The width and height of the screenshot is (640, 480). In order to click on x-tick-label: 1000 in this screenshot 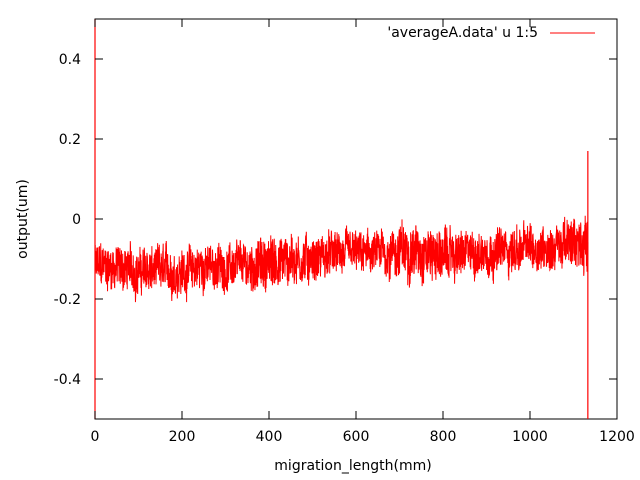, I will do `click(530, 437)`.